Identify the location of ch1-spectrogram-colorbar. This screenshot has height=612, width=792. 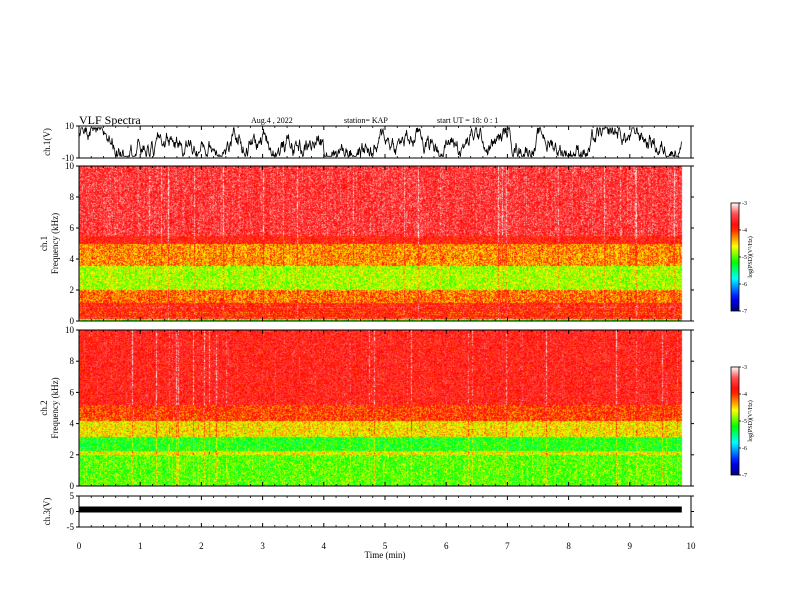
(735, 257).